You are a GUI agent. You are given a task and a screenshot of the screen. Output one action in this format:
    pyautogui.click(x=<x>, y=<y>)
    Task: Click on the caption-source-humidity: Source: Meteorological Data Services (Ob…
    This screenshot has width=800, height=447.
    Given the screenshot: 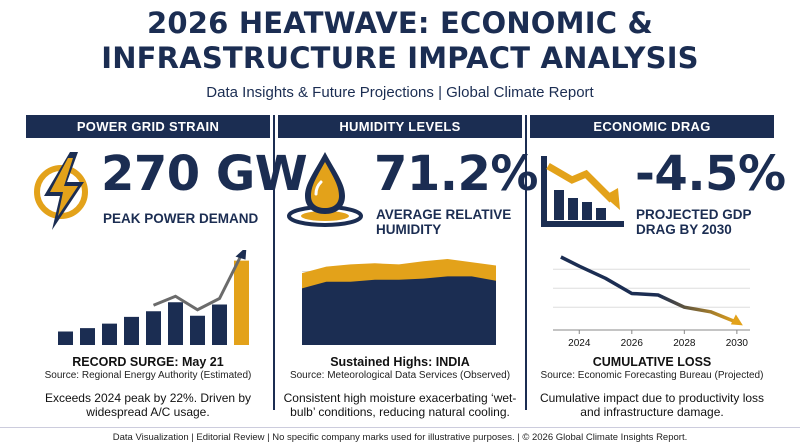 What is the action you would take?
    pyautogui.click(x=400, y=375)
    